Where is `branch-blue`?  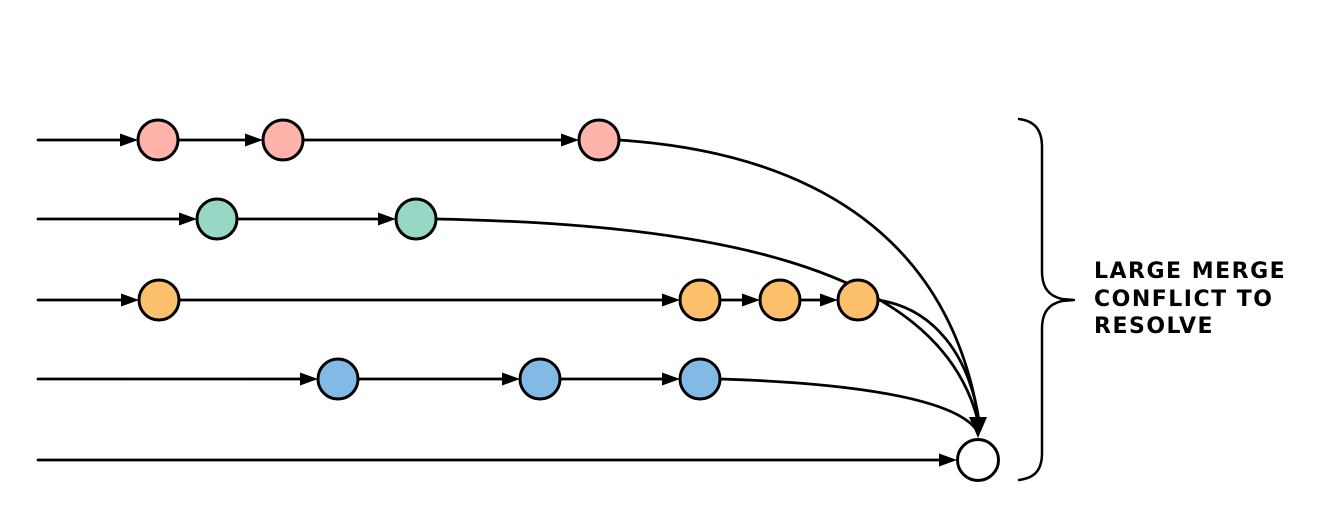 branch-blue is located at coordinates (506, 393).